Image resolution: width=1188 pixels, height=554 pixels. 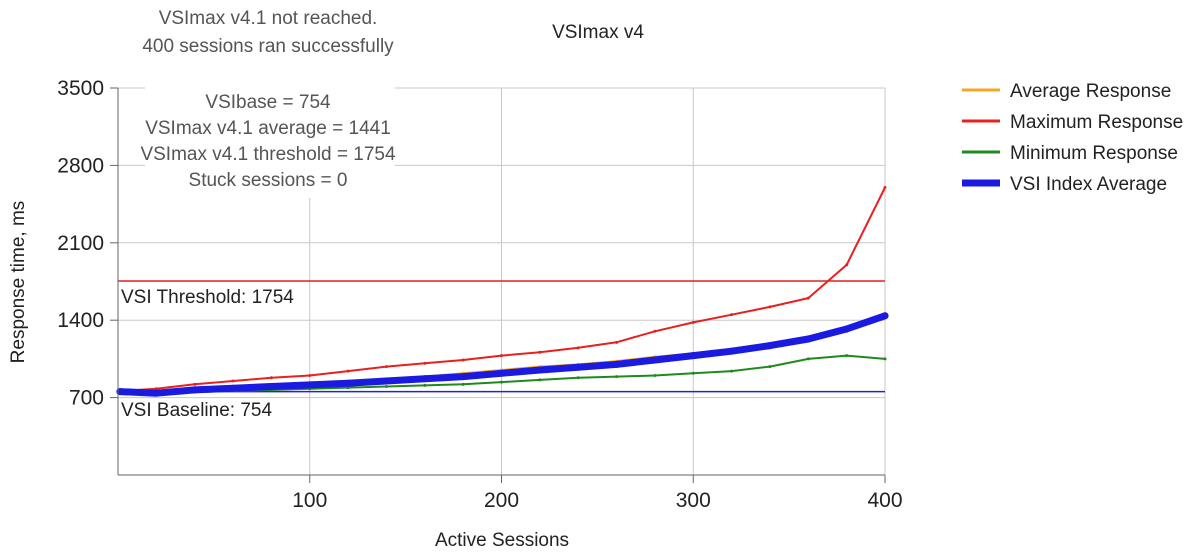 I want to click on baseline-label: VSI Baseline: 754, so click(x=196, y=410).